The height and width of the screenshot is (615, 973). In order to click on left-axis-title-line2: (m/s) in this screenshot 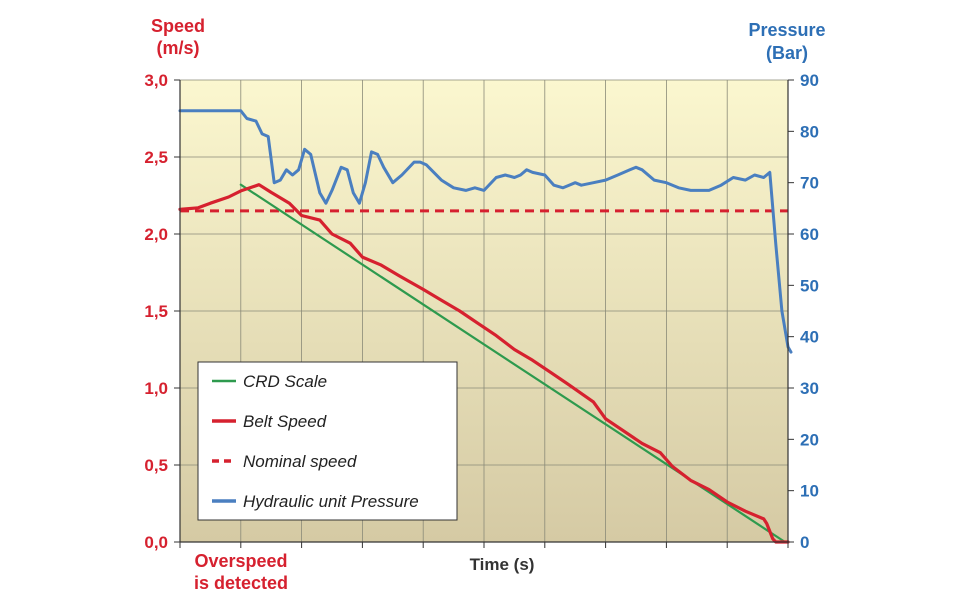, I will do `click(177, 48)`.